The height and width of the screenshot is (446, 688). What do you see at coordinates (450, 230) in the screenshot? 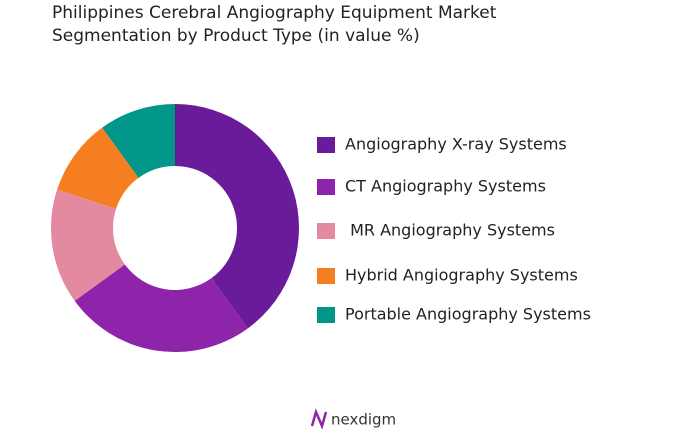
I see `legend-label: MR Angiography Systems` at bounding box center [450, 230].